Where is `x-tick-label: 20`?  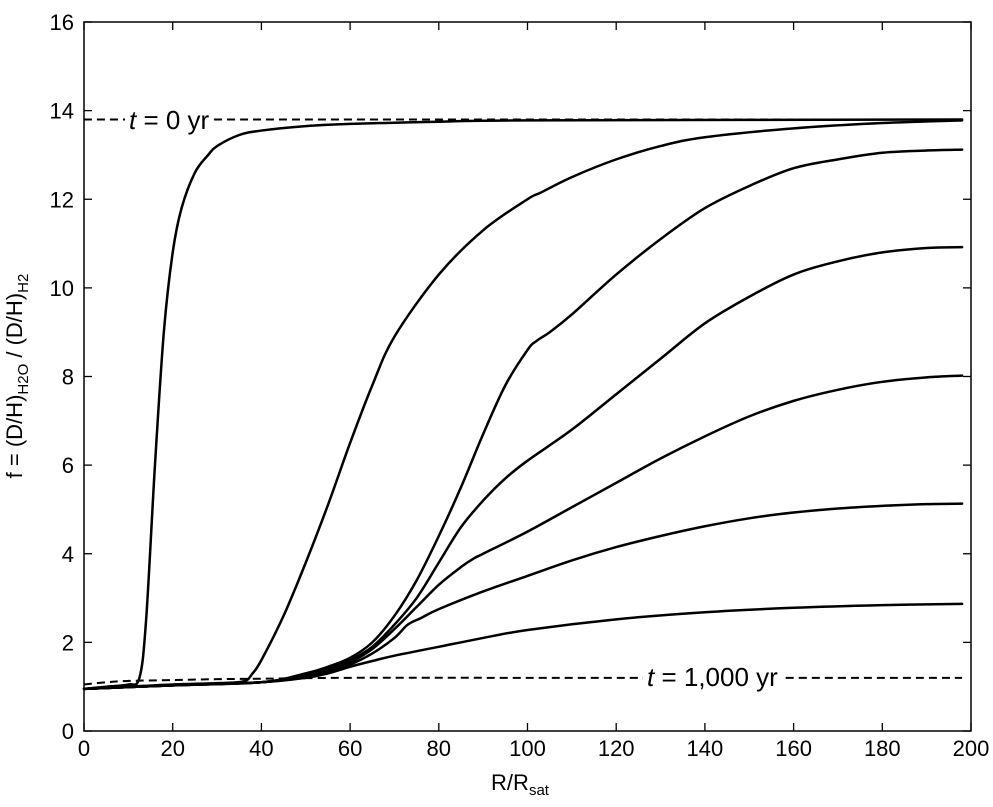 x-tick-label: 20 is located at coordinates (172, 748).